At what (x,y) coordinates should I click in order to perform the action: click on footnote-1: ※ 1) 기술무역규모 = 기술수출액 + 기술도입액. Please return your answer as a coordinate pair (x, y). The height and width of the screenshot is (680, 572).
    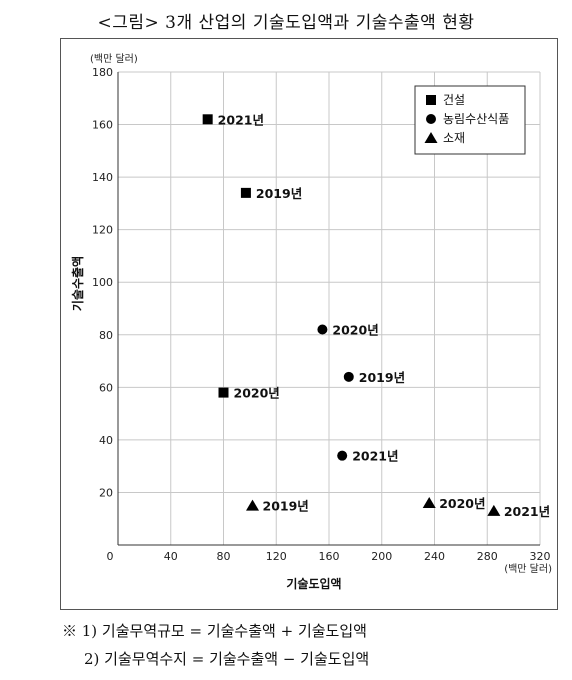
    Looking at the image, I should click on (214, 631).